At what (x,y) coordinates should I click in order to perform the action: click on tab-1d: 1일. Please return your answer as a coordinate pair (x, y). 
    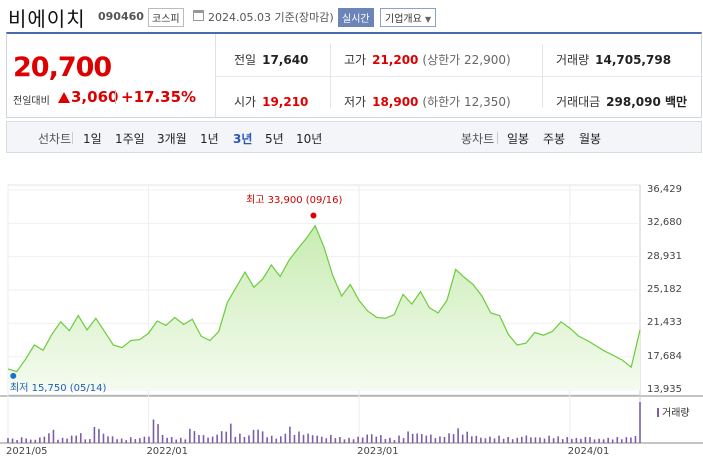
    Looking at the image, I should click on (92, 139).